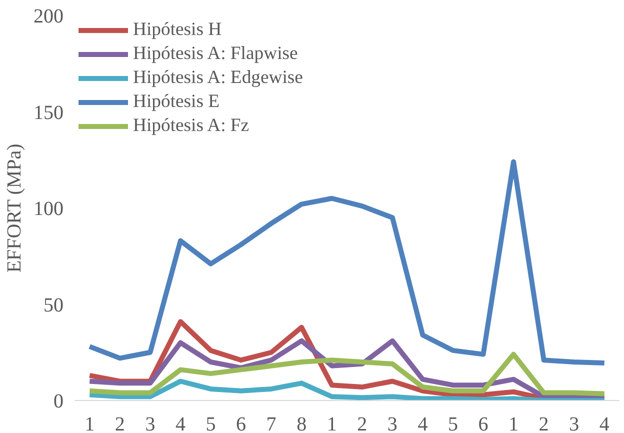 The height and width of the screenshot is (433, 624). What do you see at coordinates (215, 54) in the screenshot?
I see `legend-label: Hipótesis A: Flapwise` at bounding box center [215, 54].